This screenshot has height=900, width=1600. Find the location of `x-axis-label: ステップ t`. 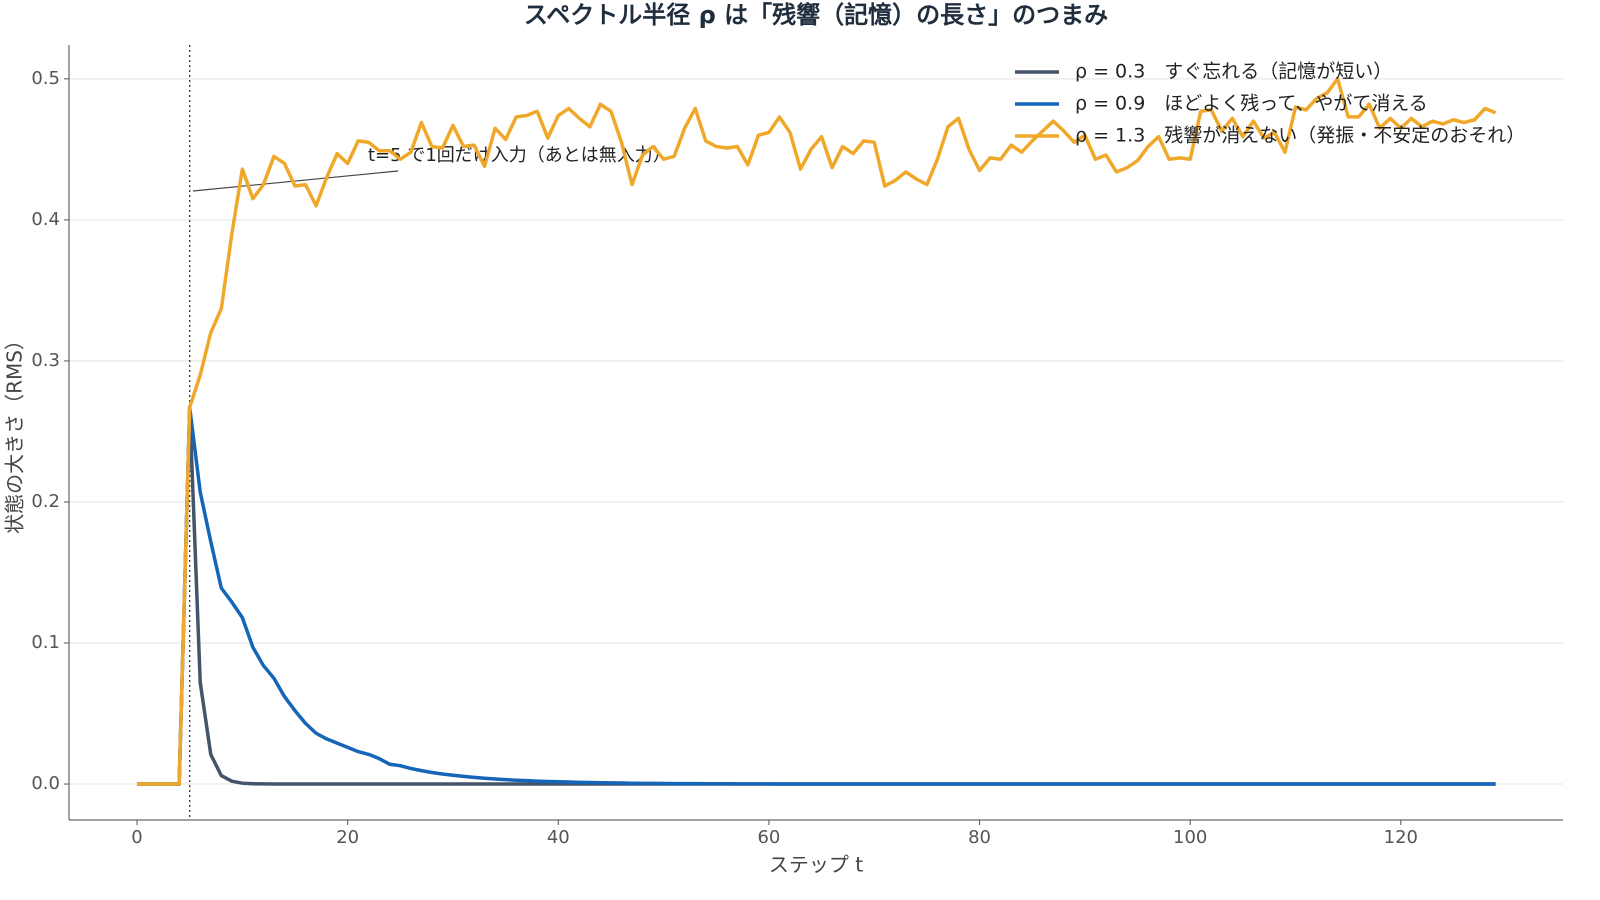

x-axis-label: ステップ t is located at coordinates (816, 865).